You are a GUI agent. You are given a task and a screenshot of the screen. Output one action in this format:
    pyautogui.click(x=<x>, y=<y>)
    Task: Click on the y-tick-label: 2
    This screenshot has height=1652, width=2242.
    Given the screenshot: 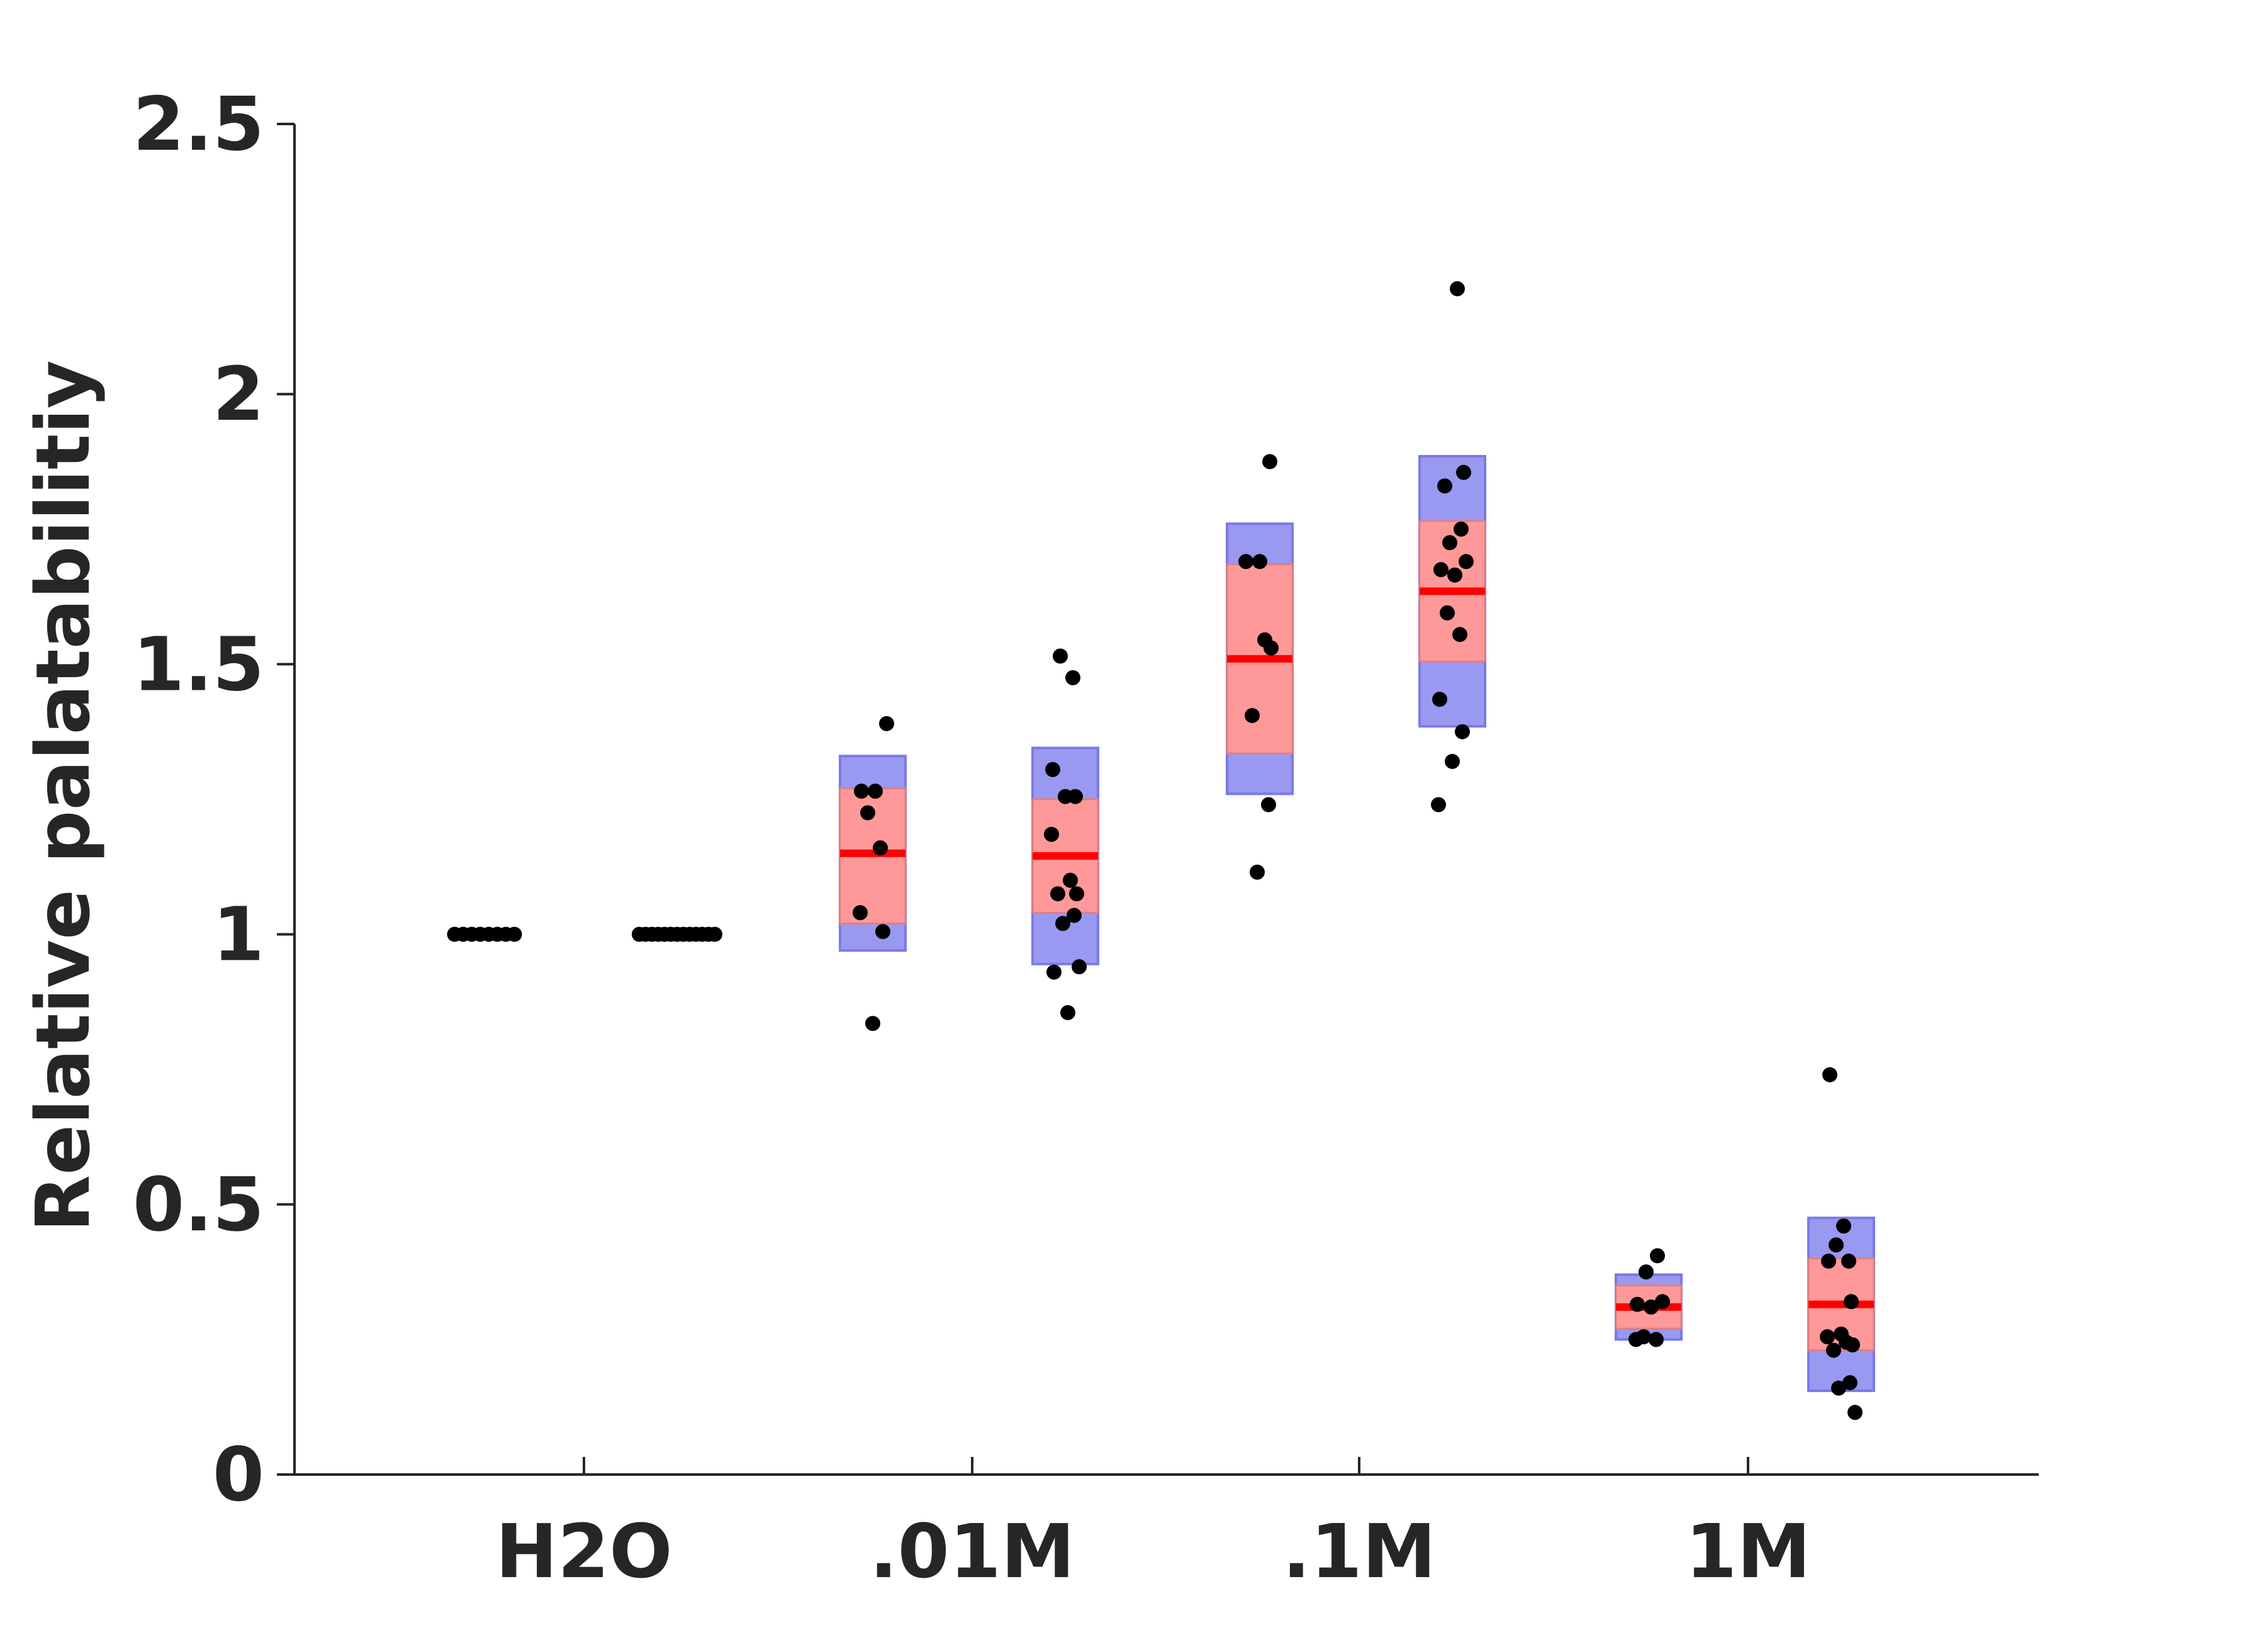 What is the action you would take?
    pyautogui.click(x=238, y=394)
    